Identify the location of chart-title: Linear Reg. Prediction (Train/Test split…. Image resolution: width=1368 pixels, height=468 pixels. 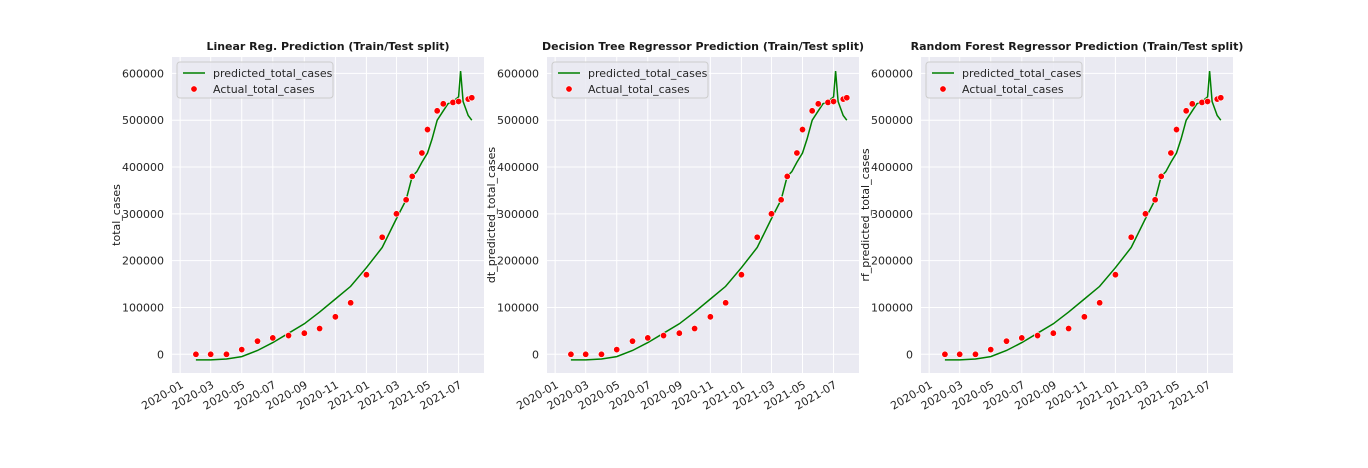
(327, 46).